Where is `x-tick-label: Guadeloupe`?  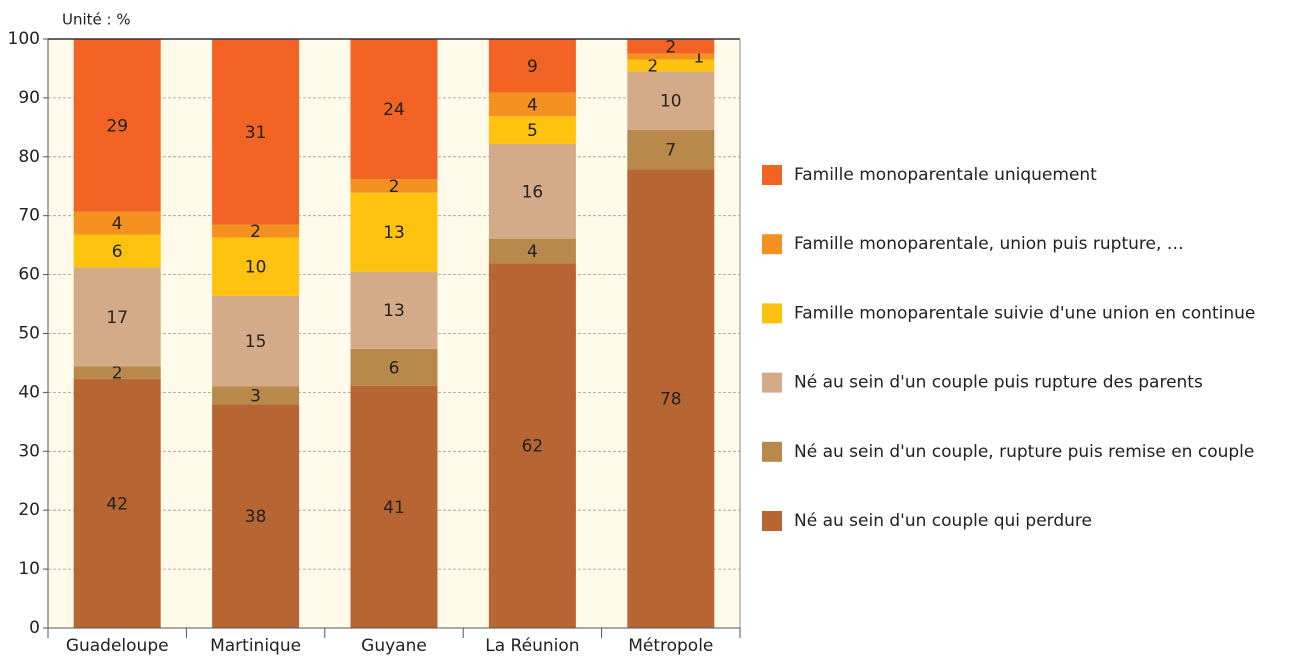 x-tick-label: Guadeloupe is located at coordinates (117, 646).